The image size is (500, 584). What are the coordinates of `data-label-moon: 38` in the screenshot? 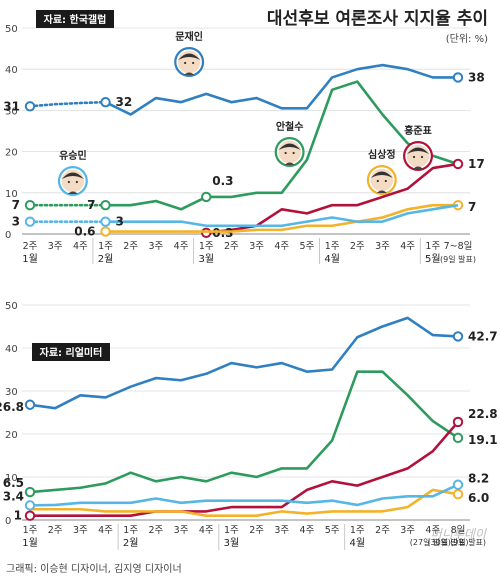 It's located at (476, 77).